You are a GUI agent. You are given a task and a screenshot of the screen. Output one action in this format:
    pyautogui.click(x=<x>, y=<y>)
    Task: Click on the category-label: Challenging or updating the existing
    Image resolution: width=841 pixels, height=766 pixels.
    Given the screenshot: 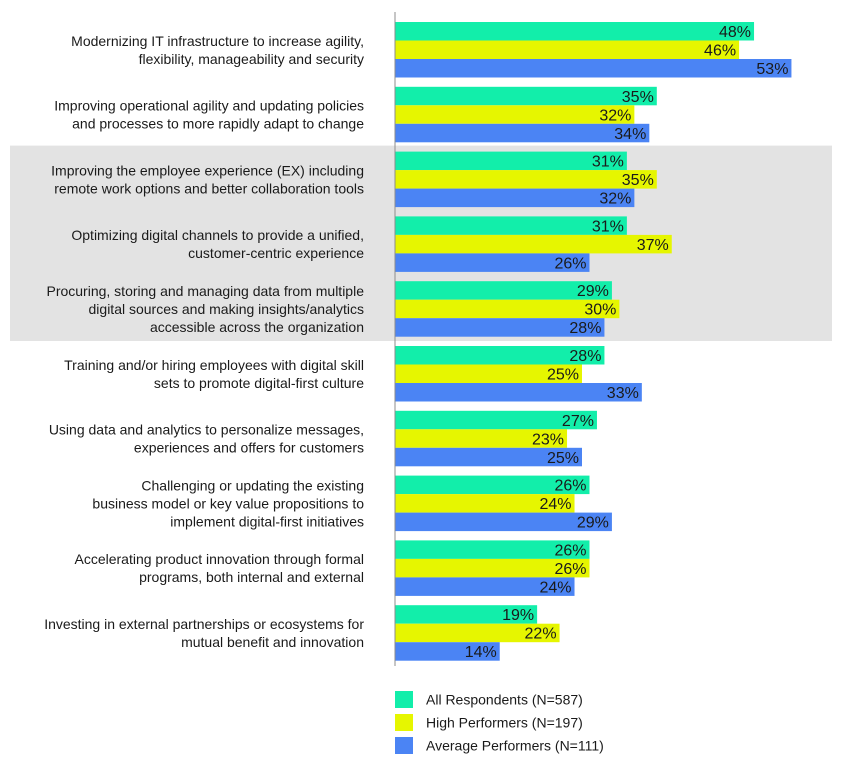 What is the action you would take?
    pyautogui.click(x=252, y=485)
    